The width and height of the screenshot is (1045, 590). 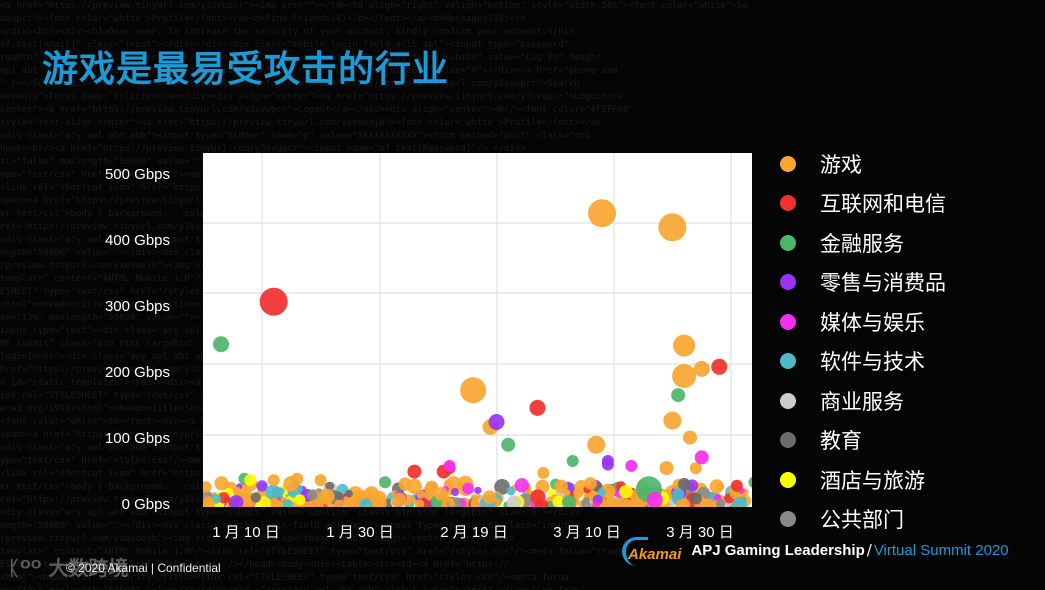 I want to click on legend-item-retail: 零售与消费品, so click(x=863, y=283).